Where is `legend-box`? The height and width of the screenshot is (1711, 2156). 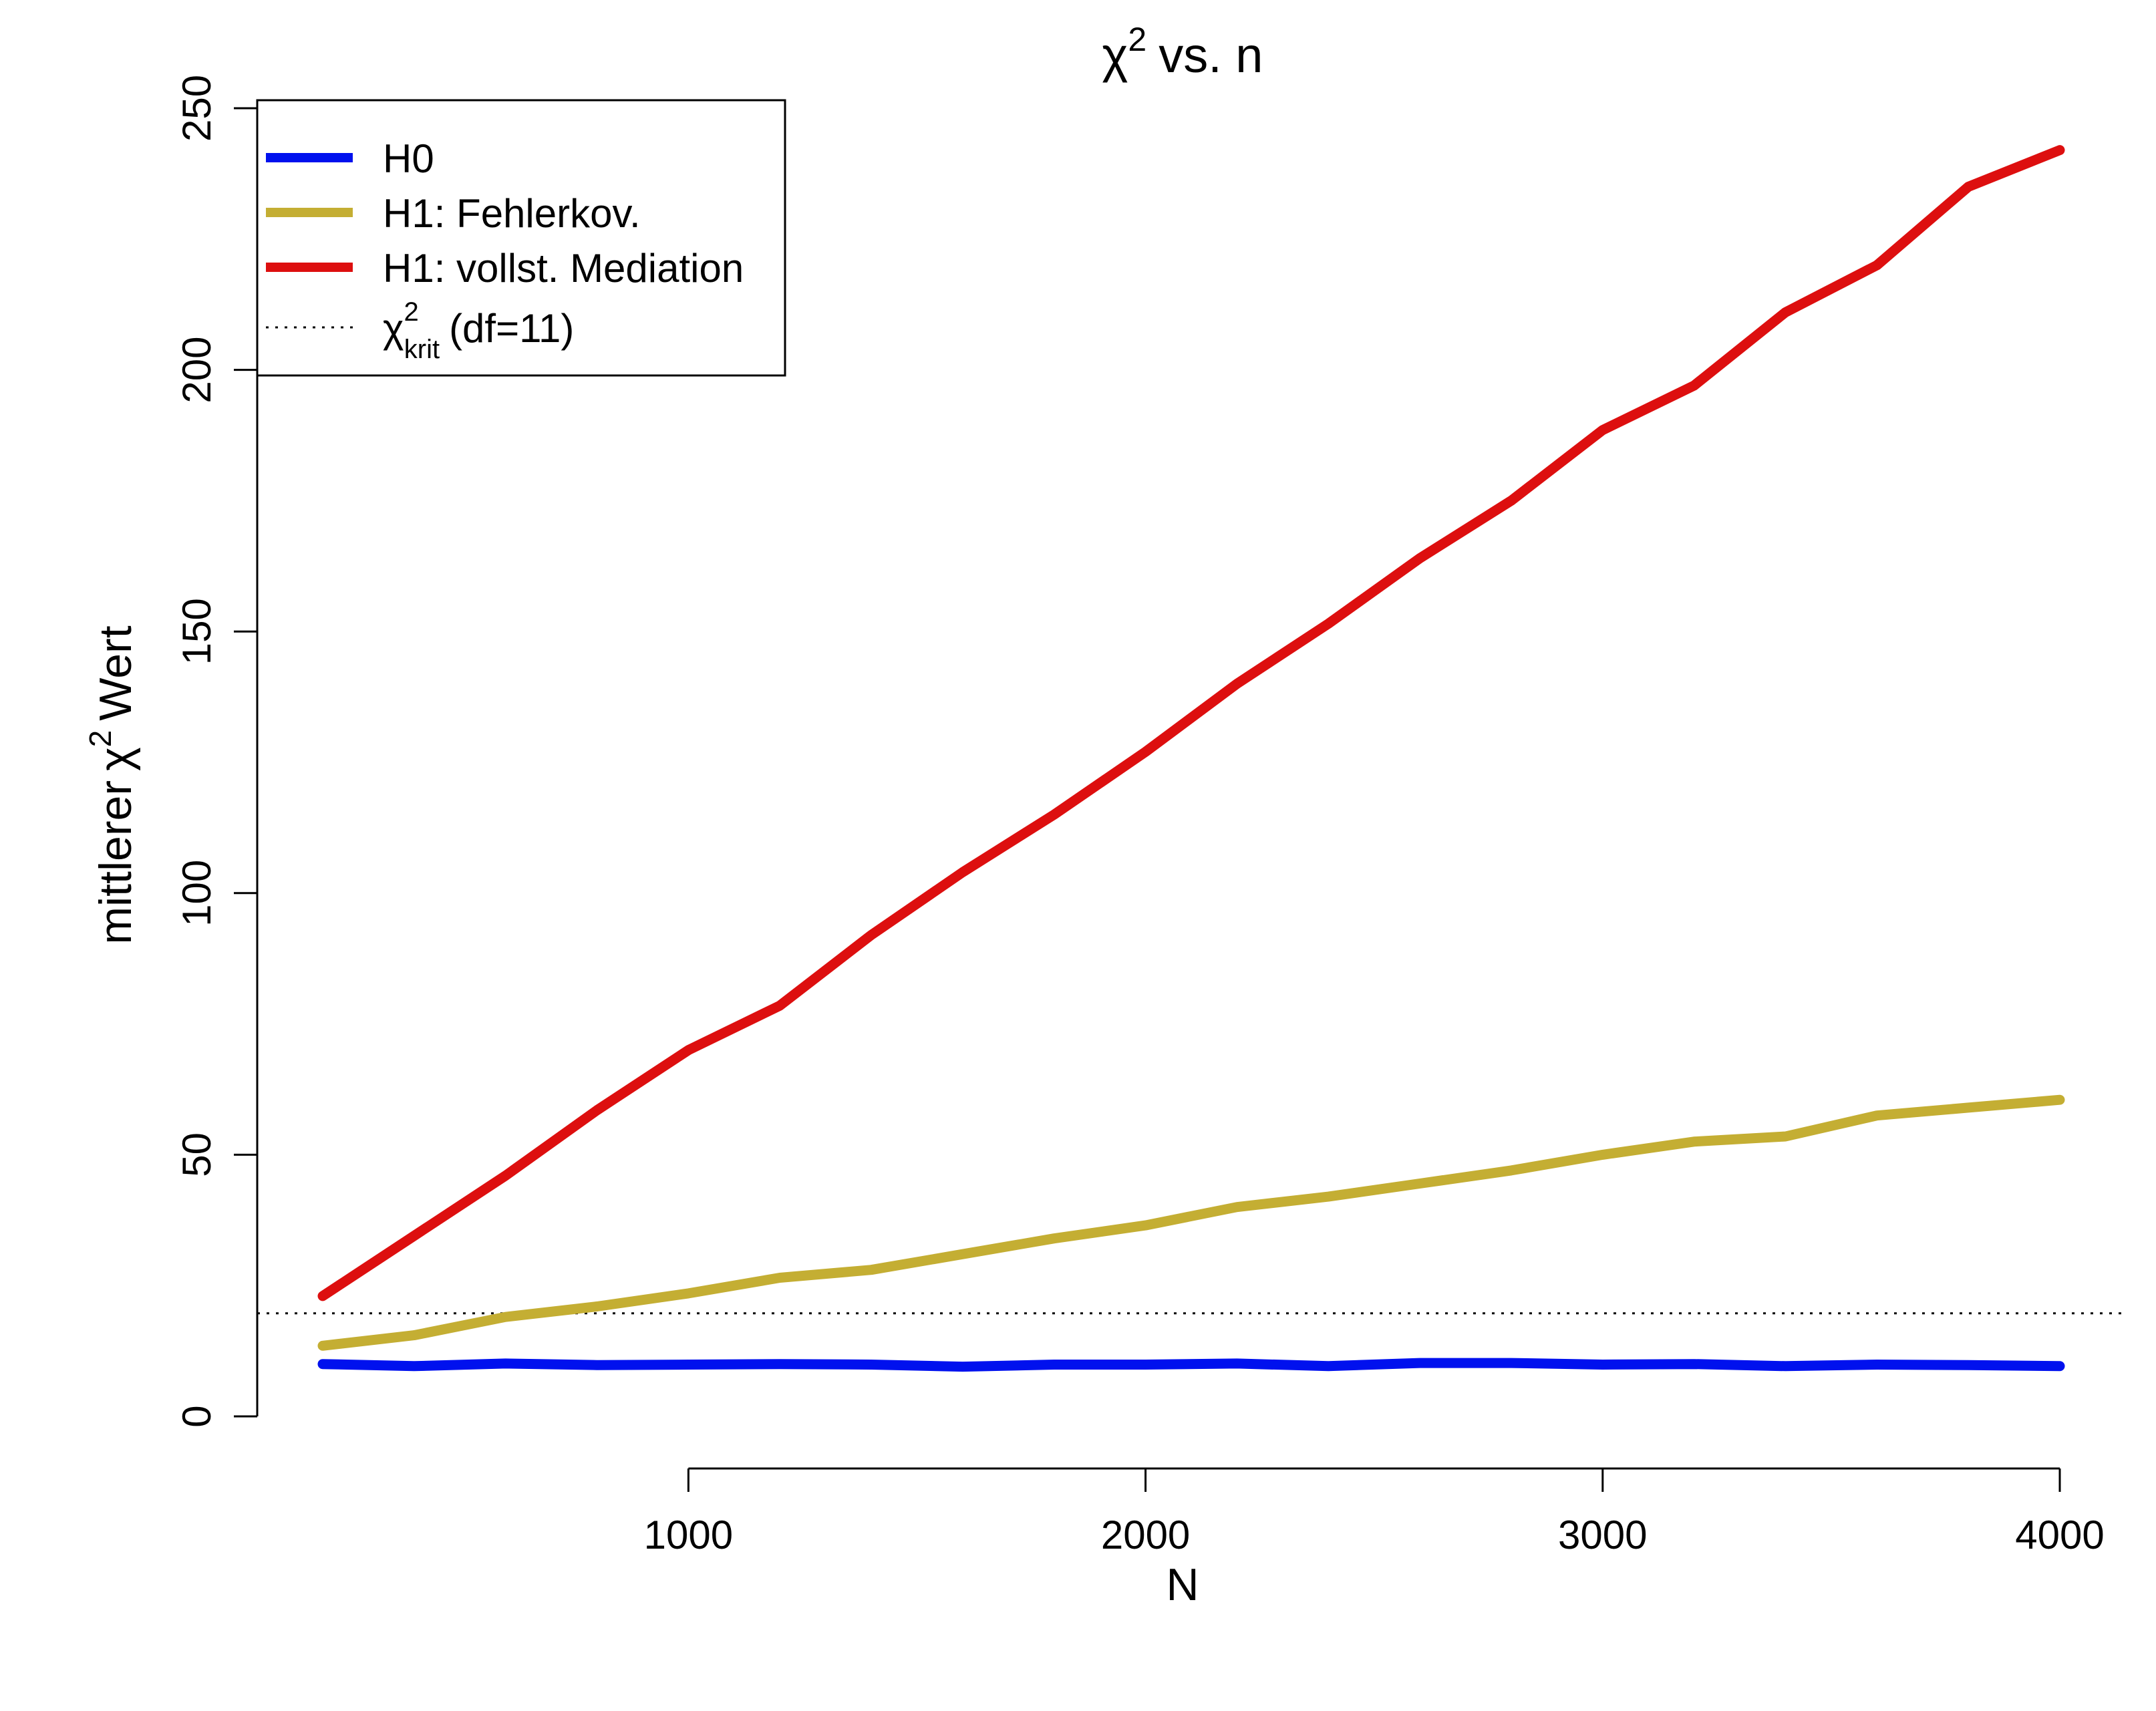 legend-box is located at coordinates (521, 238).